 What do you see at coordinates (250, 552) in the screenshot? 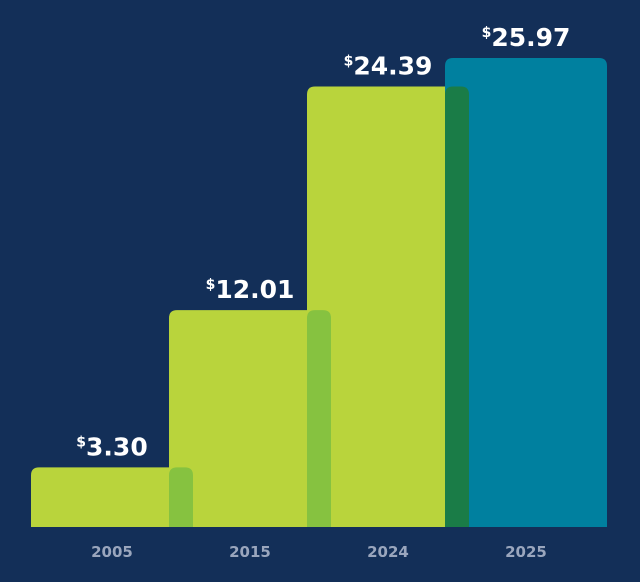
I see `tick-label-2015: 2015` at bounding box center [250, 552].